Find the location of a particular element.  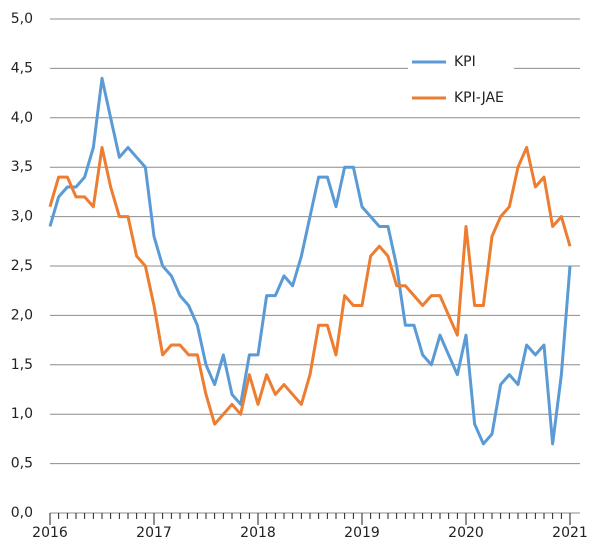

y-tick-label: 1,5 is located at coordinates (22, 365).